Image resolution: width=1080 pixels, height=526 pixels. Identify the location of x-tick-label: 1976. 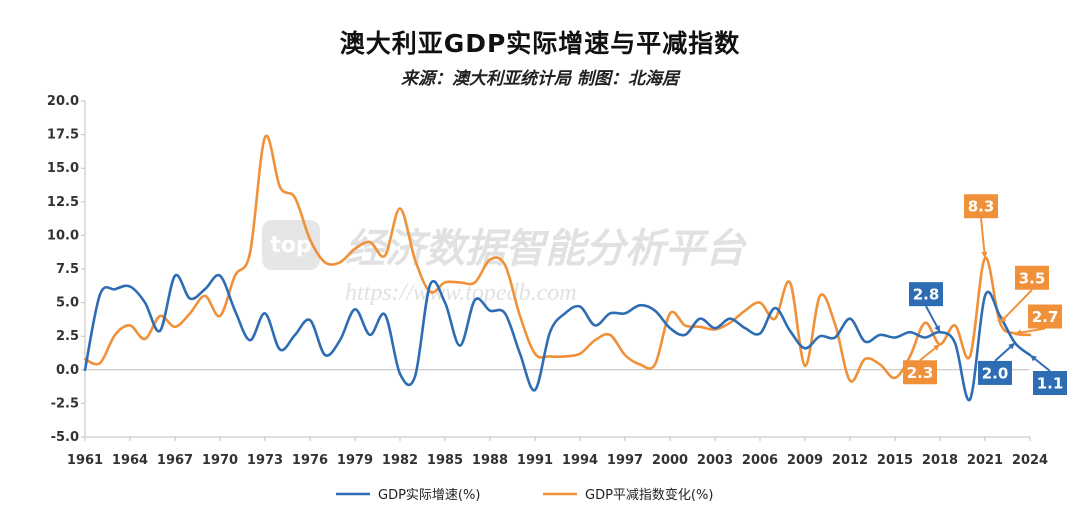
(310, 460).